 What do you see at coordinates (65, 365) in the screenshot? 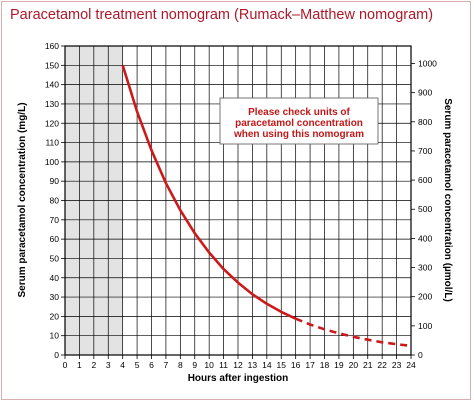
I see `x-tick-label: 0` at bounding box center [65, 365].